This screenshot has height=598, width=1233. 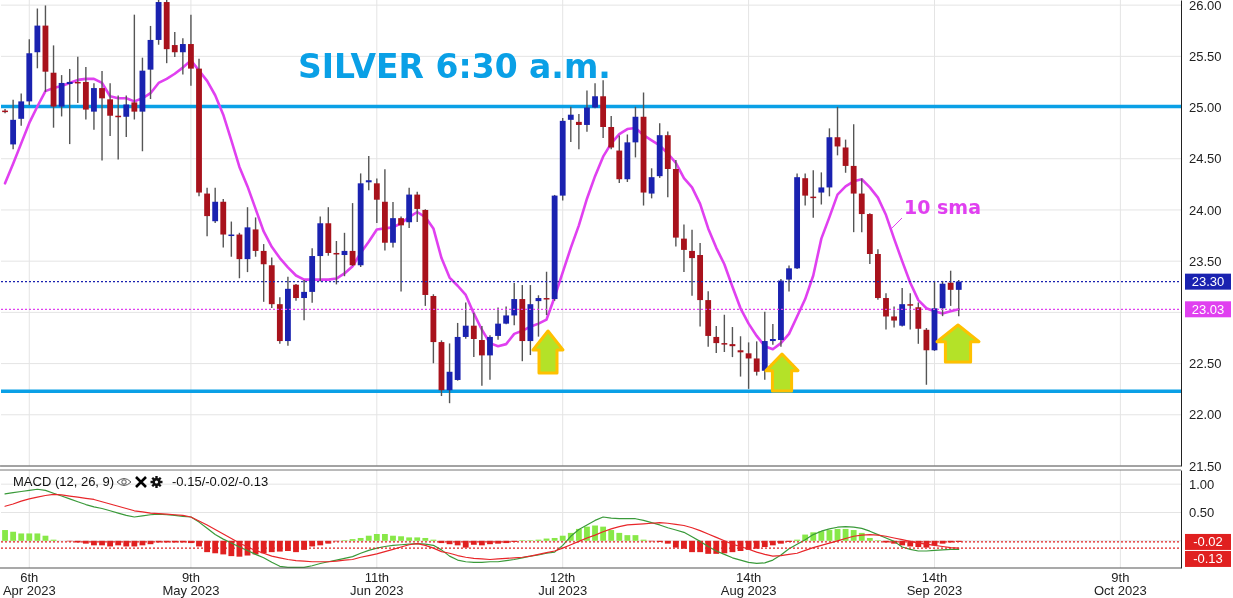 What do you see at coordinates (1208, 559) in the screenshot?
I see `ref-line-label: -0.13` at bounding box center [1208, 559].